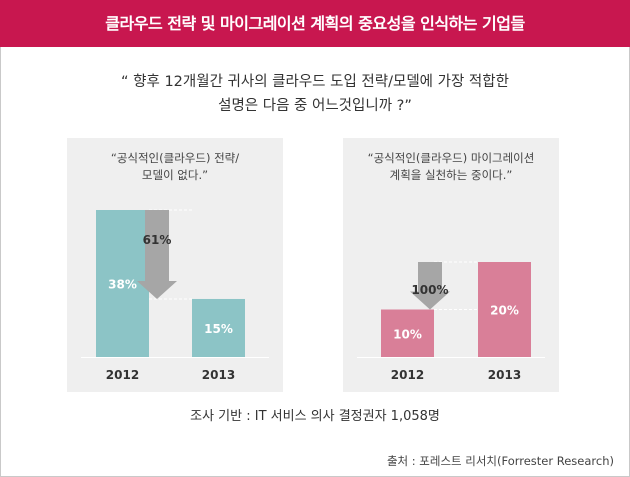 The image size is (630, 477). What do you see at coordinates (451, 158) in the screenshot?
I see `chart-title-line-1: “공식적인(클라우드) 마이그레이션` at bounding box center [451, 158].